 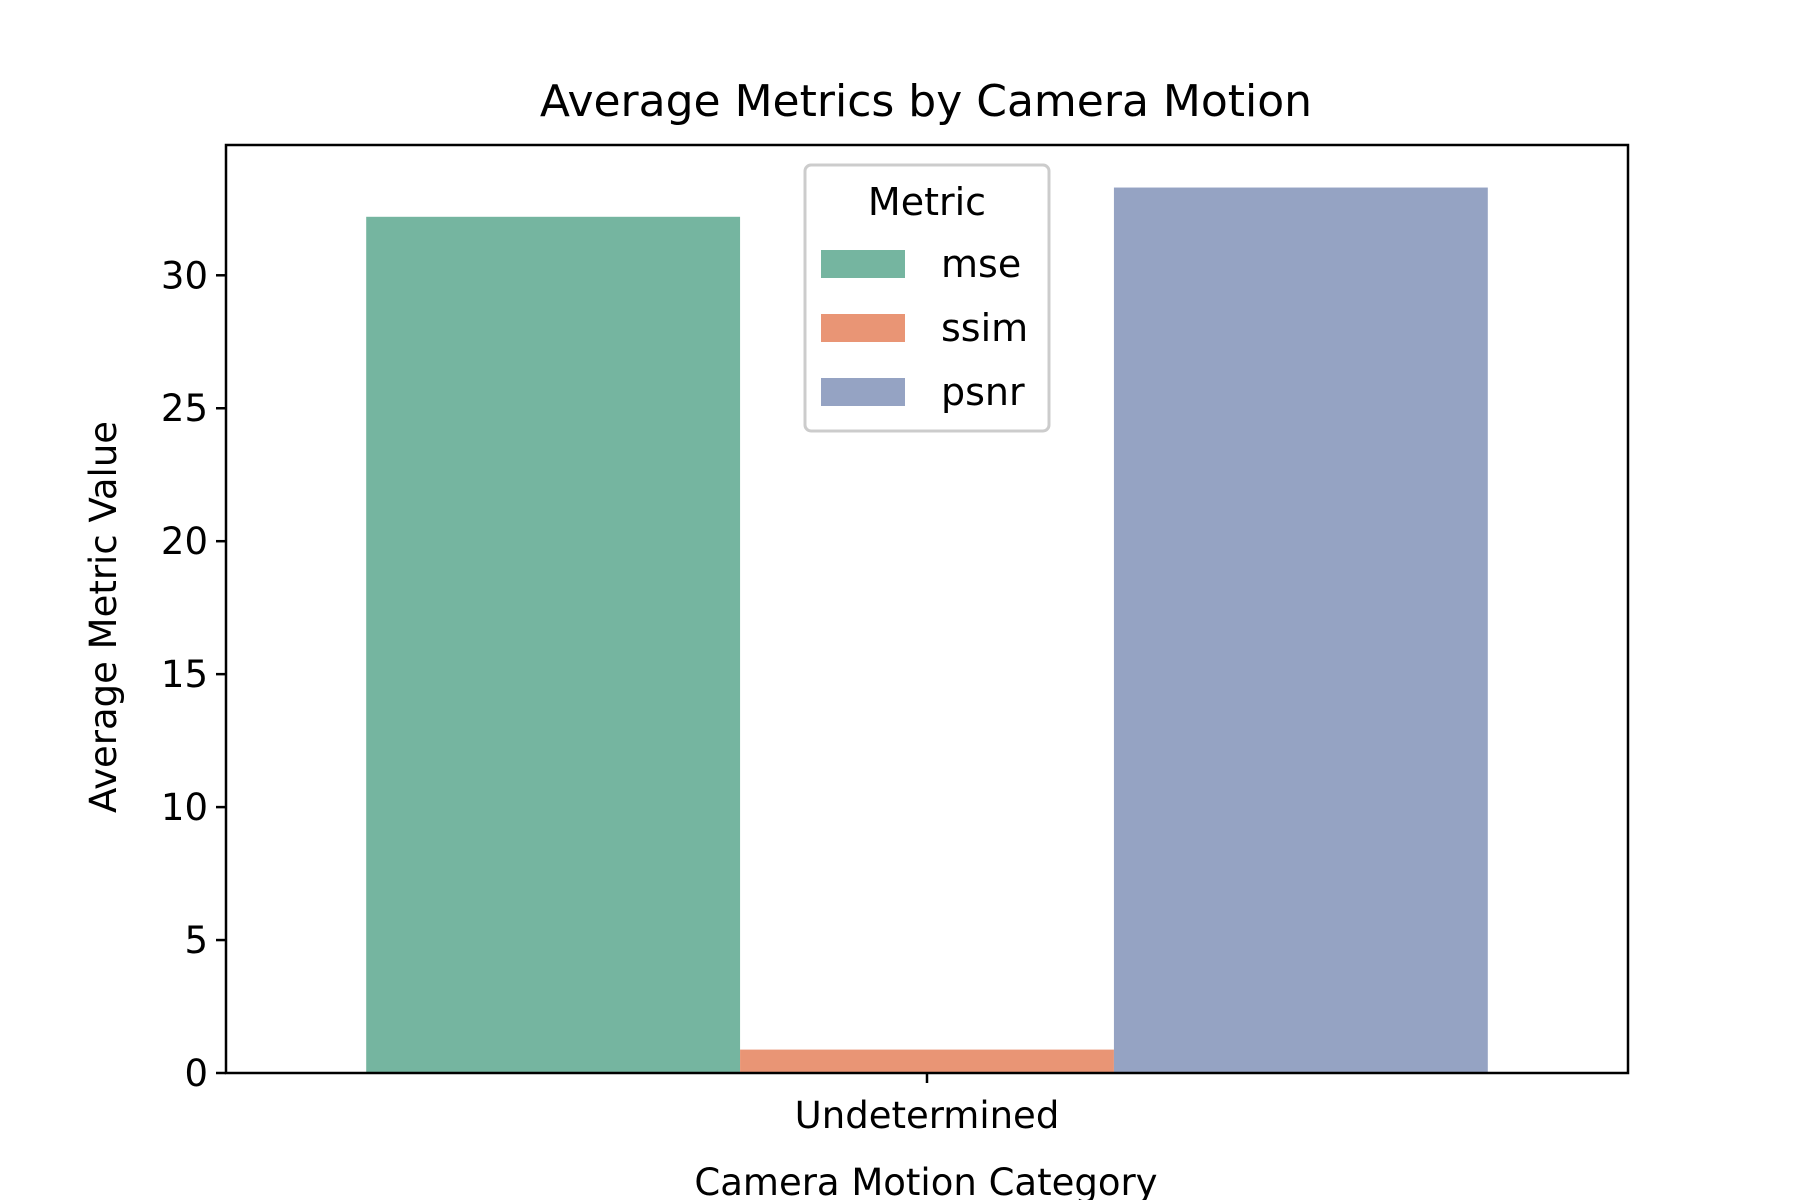 I want to click on legend-items: mse ssim psnr, so click(x=924, y=328).